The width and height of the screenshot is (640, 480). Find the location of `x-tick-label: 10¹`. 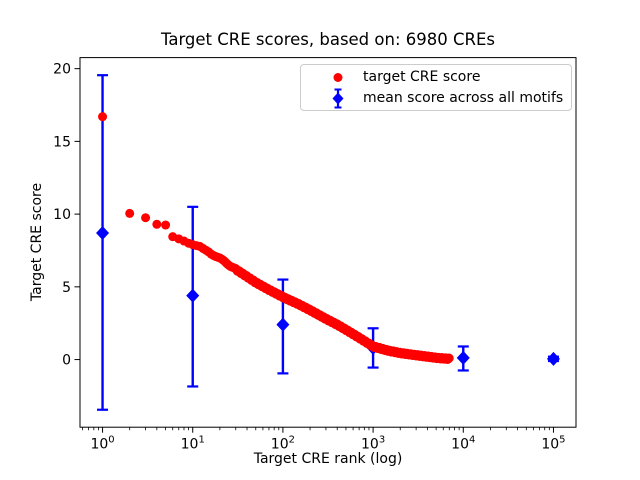

x-tick-label: 10¹ is located at coordinates (193, 444).